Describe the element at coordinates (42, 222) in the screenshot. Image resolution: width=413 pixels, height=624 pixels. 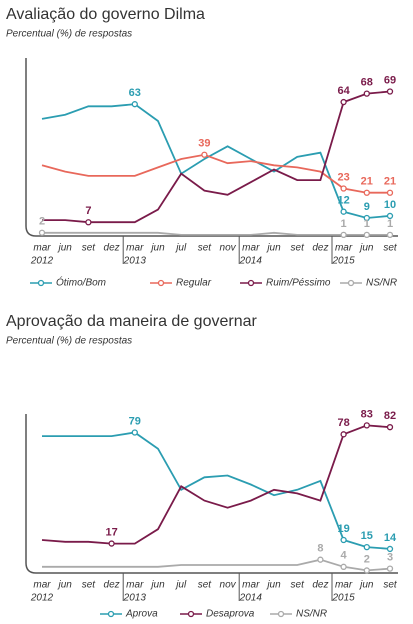
I see `value-label: 2` at that location.